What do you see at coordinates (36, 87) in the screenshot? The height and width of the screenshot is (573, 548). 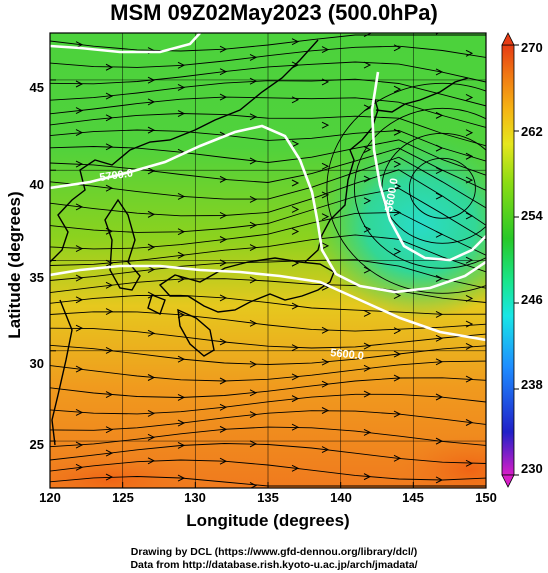 I see `y-tick-label: 45` at bounding box center [36, 87].